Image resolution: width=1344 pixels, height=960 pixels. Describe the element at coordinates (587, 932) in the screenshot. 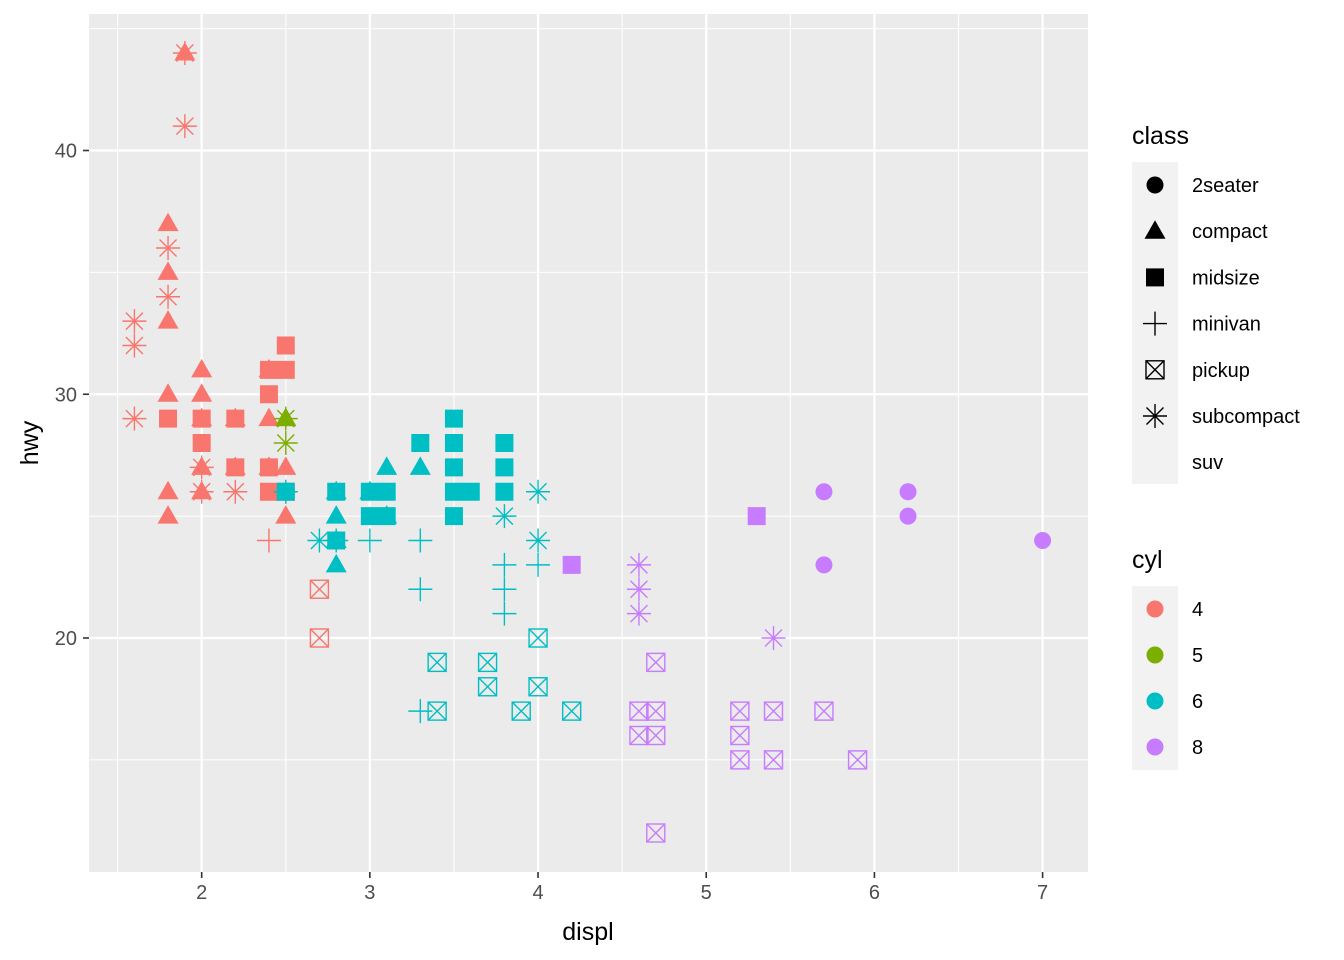

I see `x-axis-title: displ` at that location.